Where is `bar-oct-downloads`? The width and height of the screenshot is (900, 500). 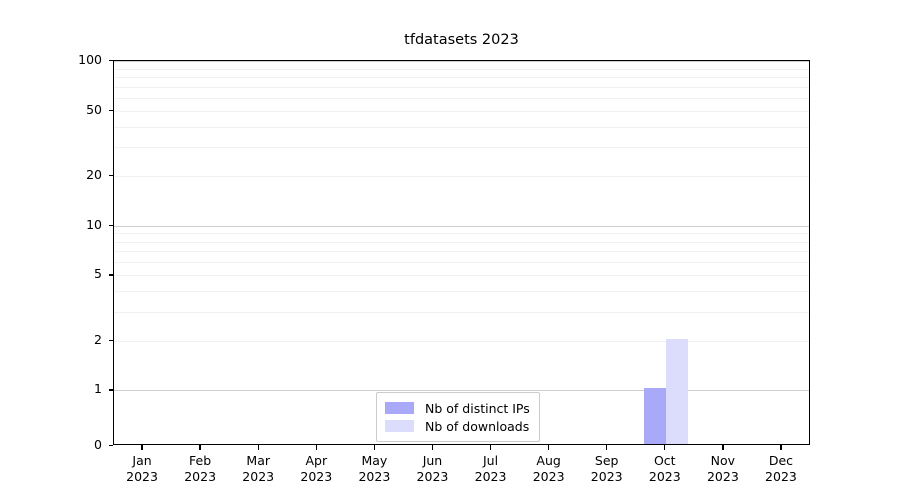 bar-oct-downloads is located at coordinates (676, 391).